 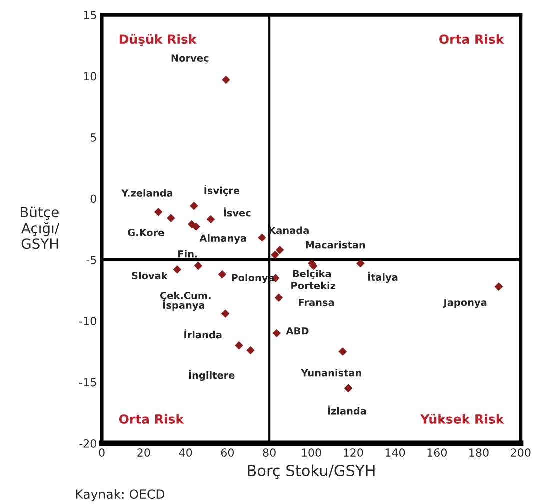 I want to click on annotation: G.Kore, so click(x=146, y=232).